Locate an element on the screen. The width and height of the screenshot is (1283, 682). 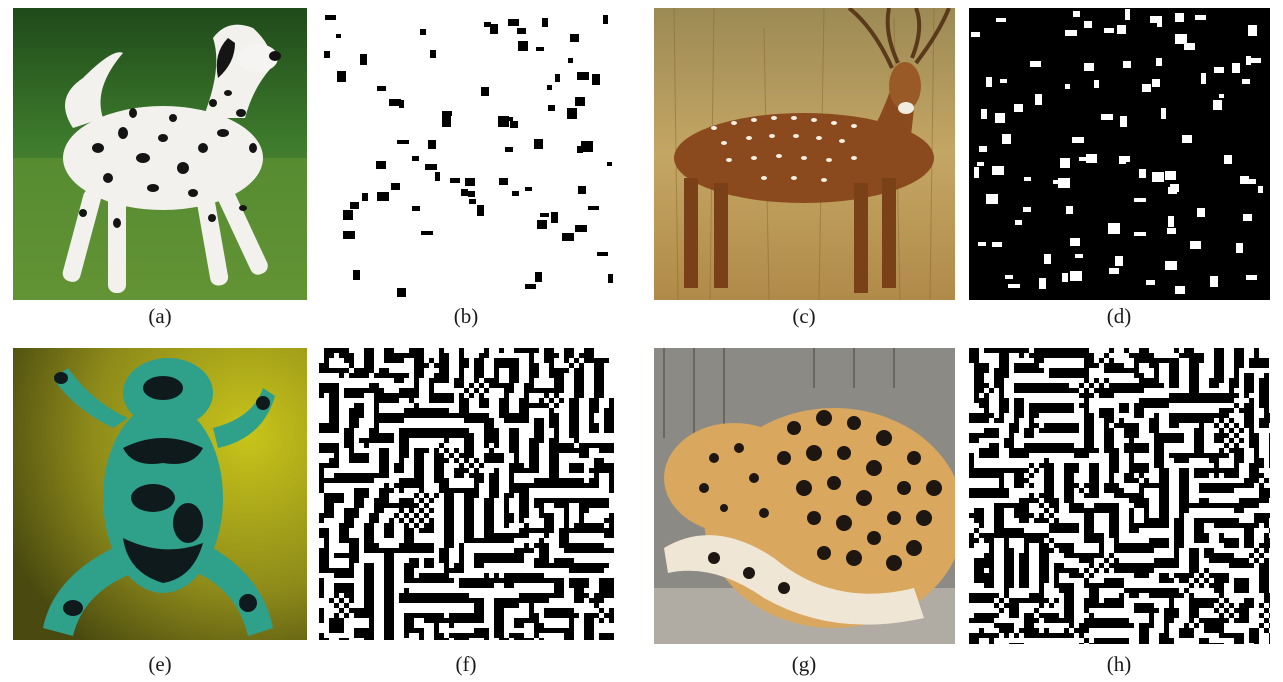
panel-c-deer-photo is located at coordinates (804, 154).